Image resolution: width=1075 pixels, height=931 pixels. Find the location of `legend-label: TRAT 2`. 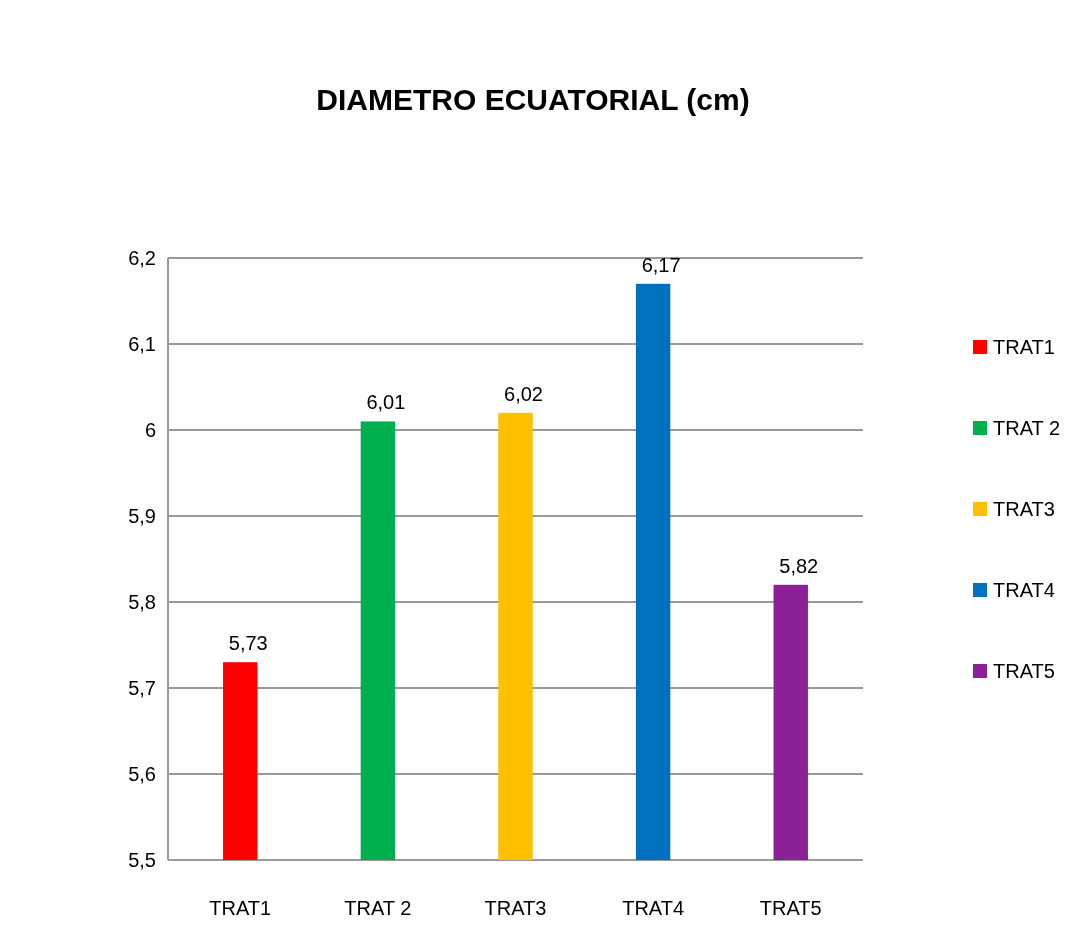

legend-label: TRAT 2 is located at coordinates (1027, 428).